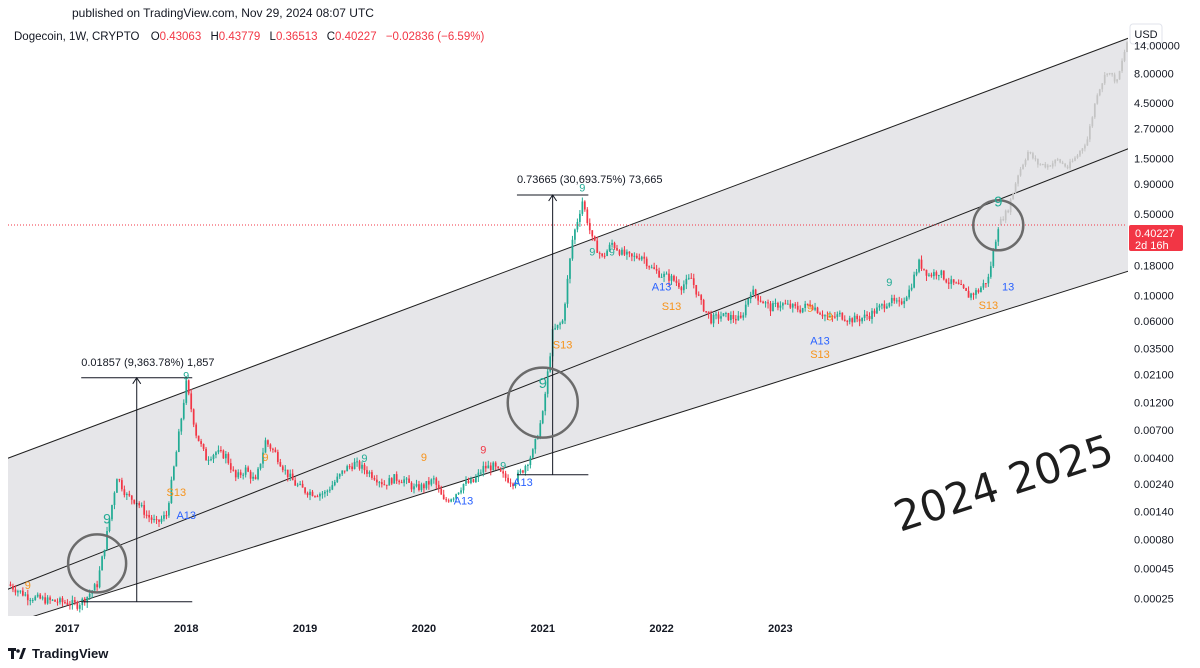 The height and width of the screenshot is (668, 1200). I want to click on price-tick-label: 4.50000, so click(1154, 104).